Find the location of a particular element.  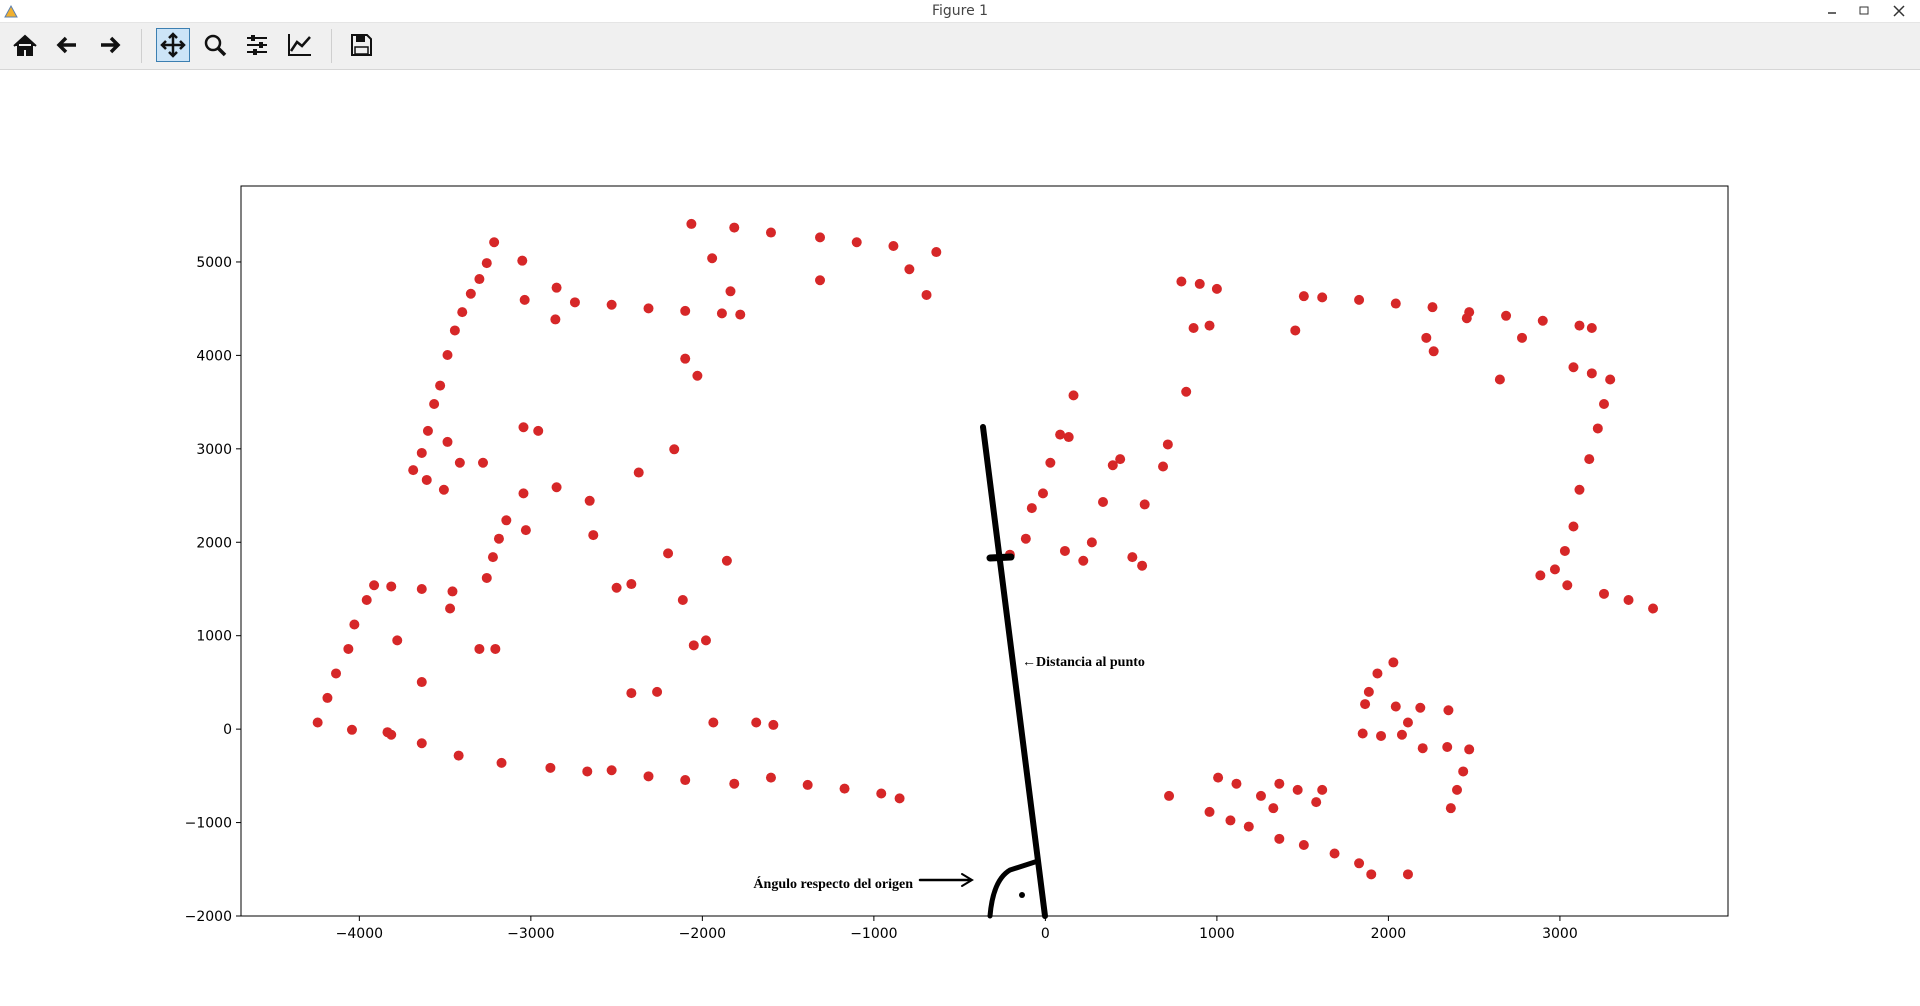

y-tick-label: 0 is located at coordinates (227, 730).